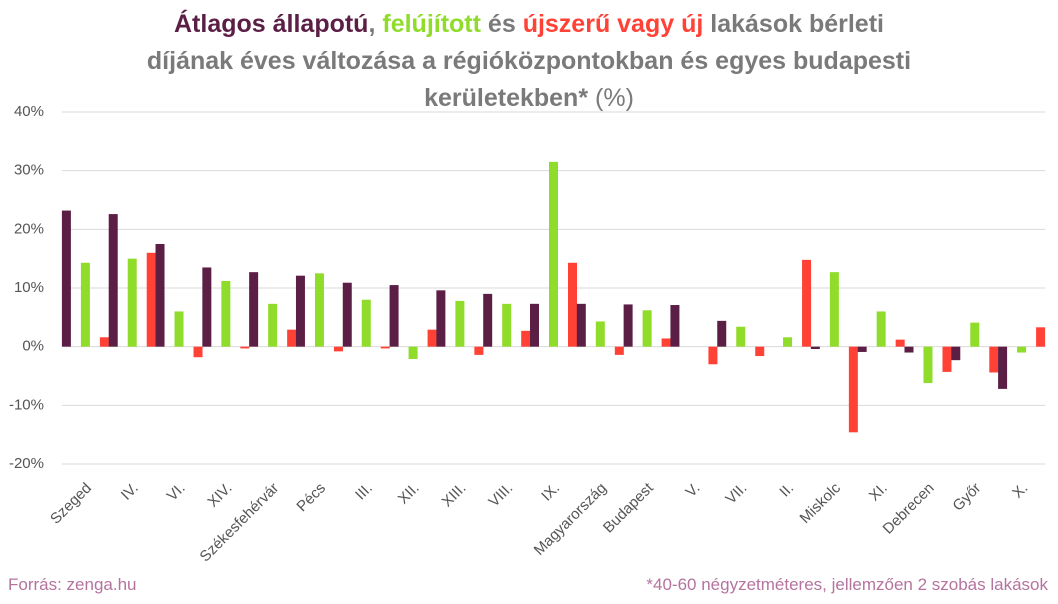 The height and width of the screenshot is (604, 1058). I want to click on x-tick-label: XI., so click(878, 492).